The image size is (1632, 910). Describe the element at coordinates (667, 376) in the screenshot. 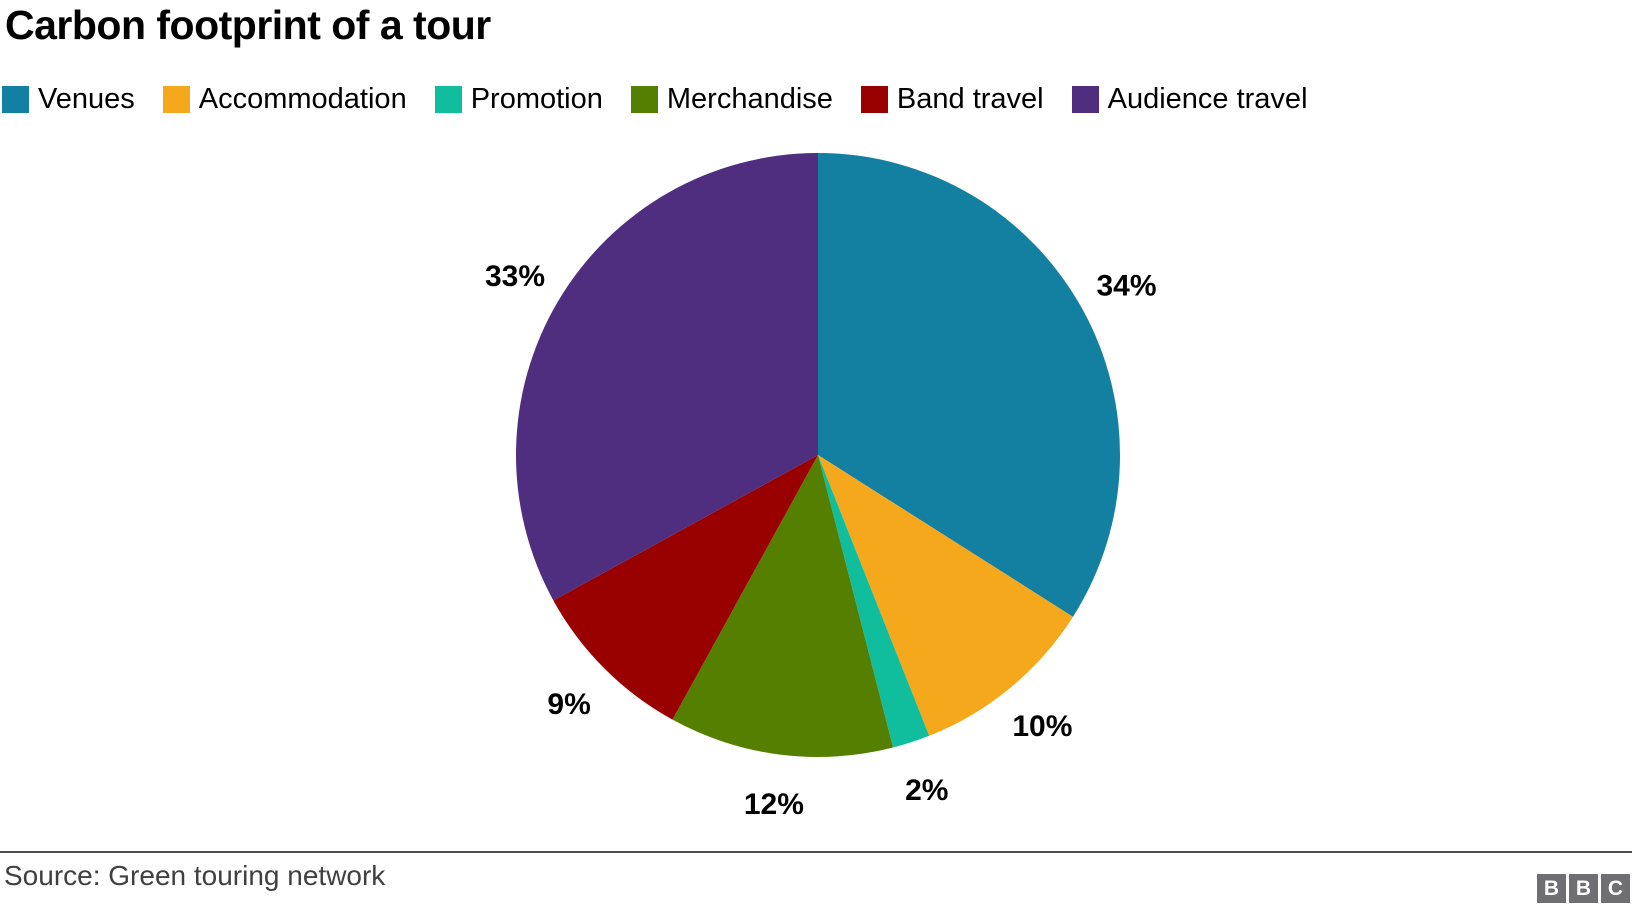

I see `pie-slice-audience-travel` at that location.